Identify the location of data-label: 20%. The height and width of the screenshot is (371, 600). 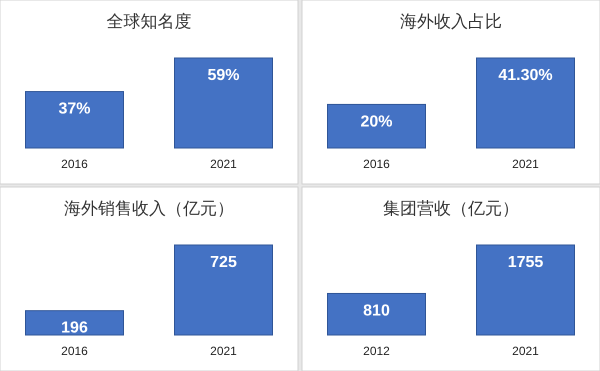
(376, 121).